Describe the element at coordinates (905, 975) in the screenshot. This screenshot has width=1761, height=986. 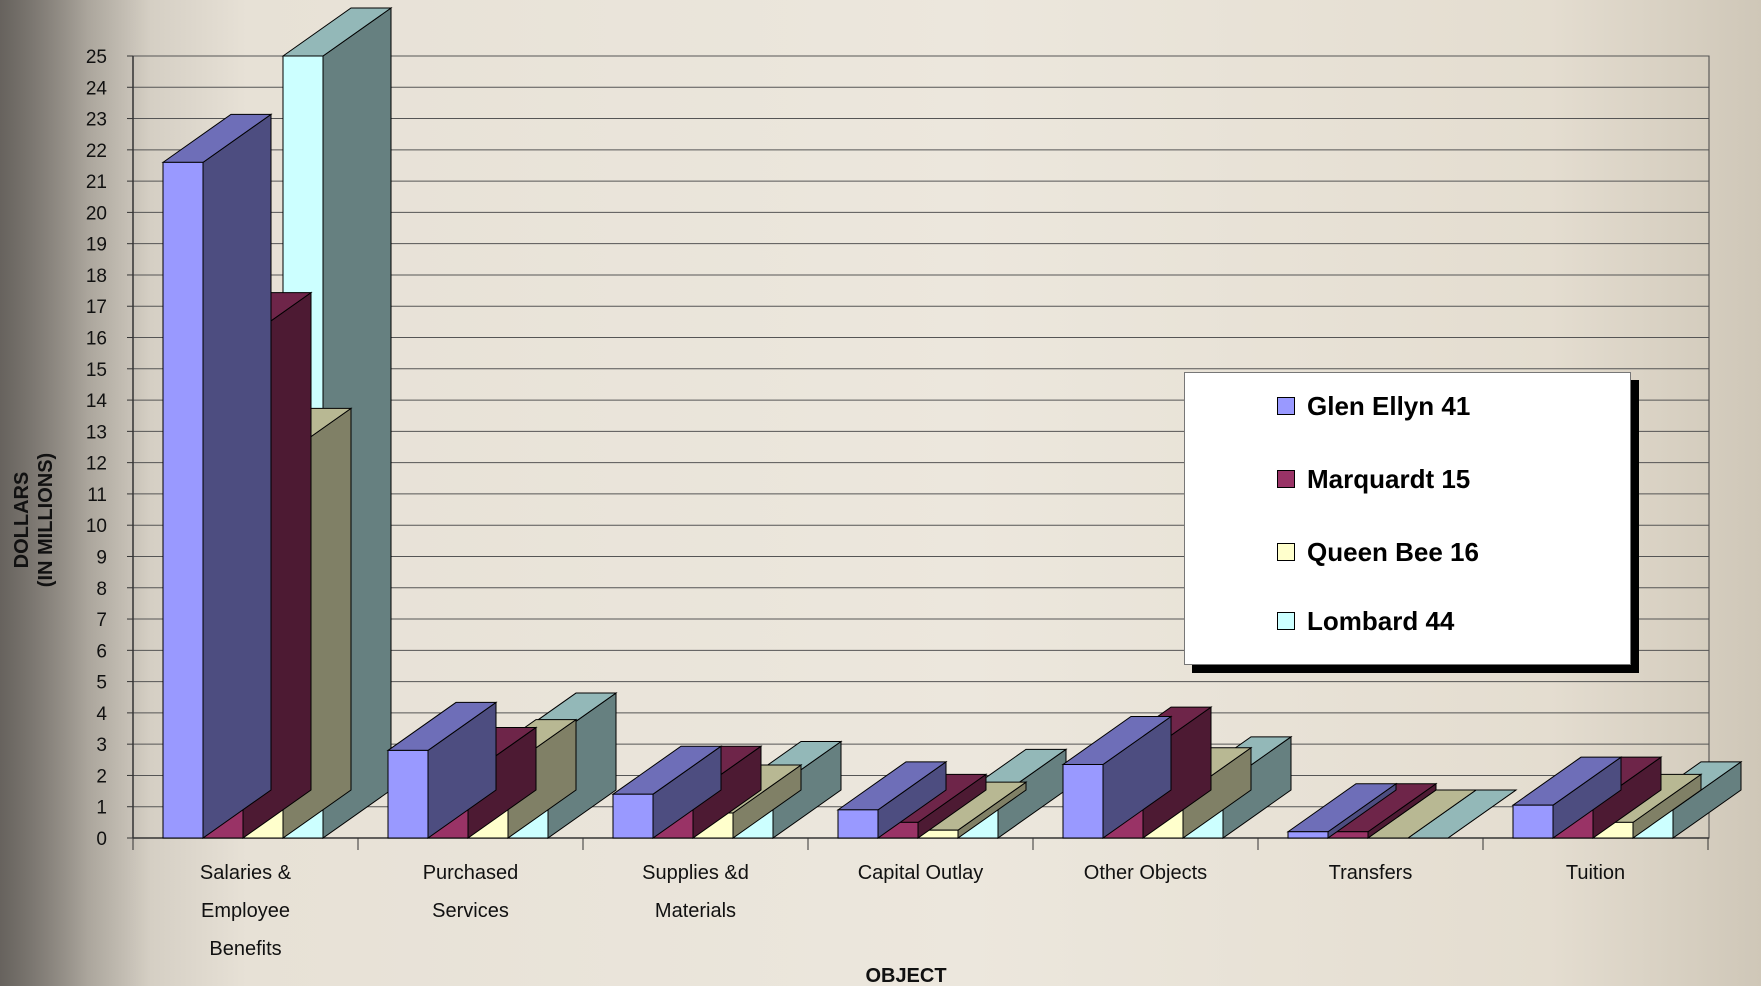
I see `x-axis-title: OBJECT` at that location.